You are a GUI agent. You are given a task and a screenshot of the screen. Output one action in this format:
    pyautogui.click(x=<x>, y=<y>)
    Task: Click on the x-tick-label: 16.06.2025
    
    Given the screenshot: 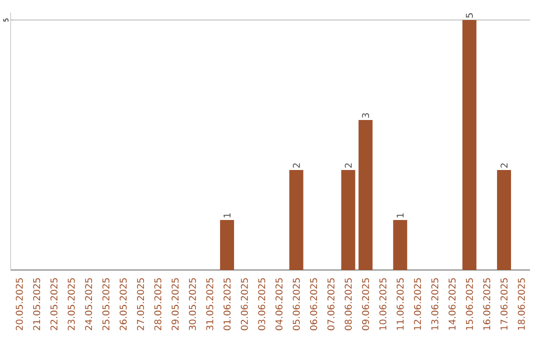 What is the action you would take?
    pyautogui.click(x=486, y=304)
    